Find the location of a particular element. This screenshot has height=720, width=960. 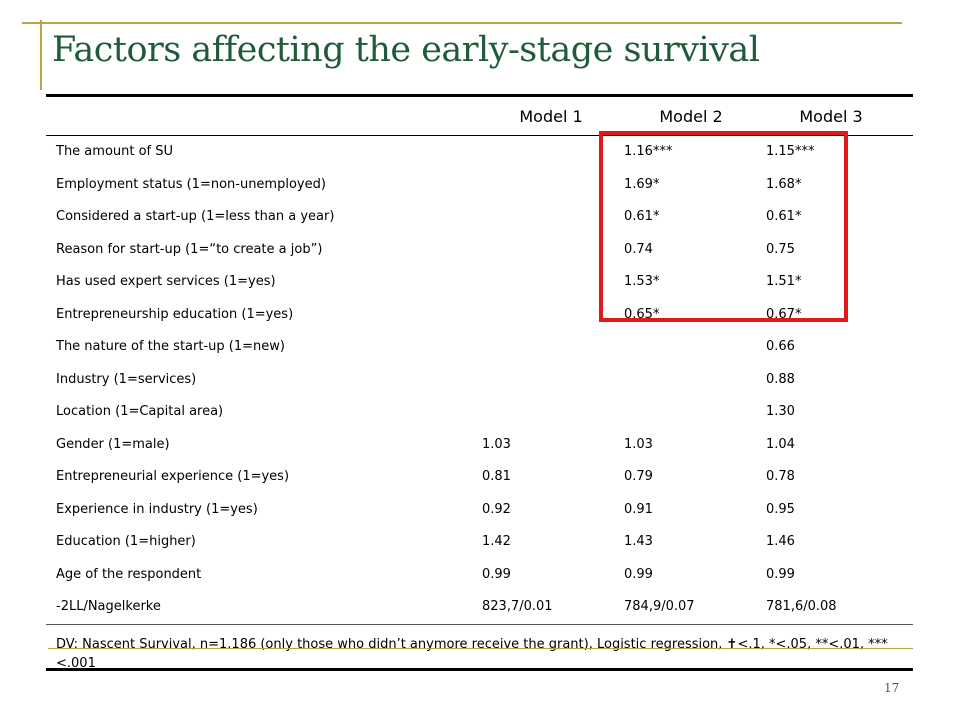

page-number: 17 is located at coordinates (892, 688).